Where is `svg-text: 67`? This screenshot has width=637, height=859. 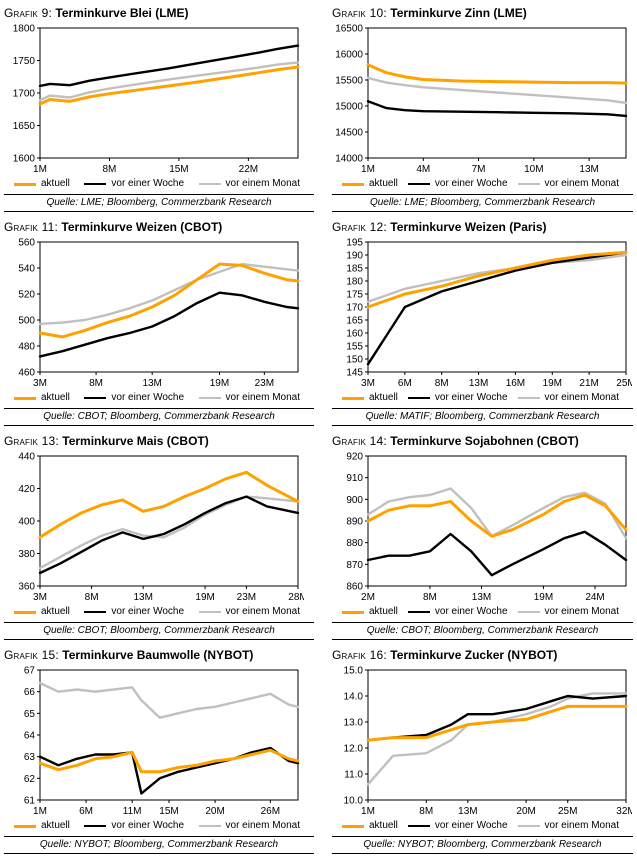 svg-text: 67 is located at coordinates (30, 671).